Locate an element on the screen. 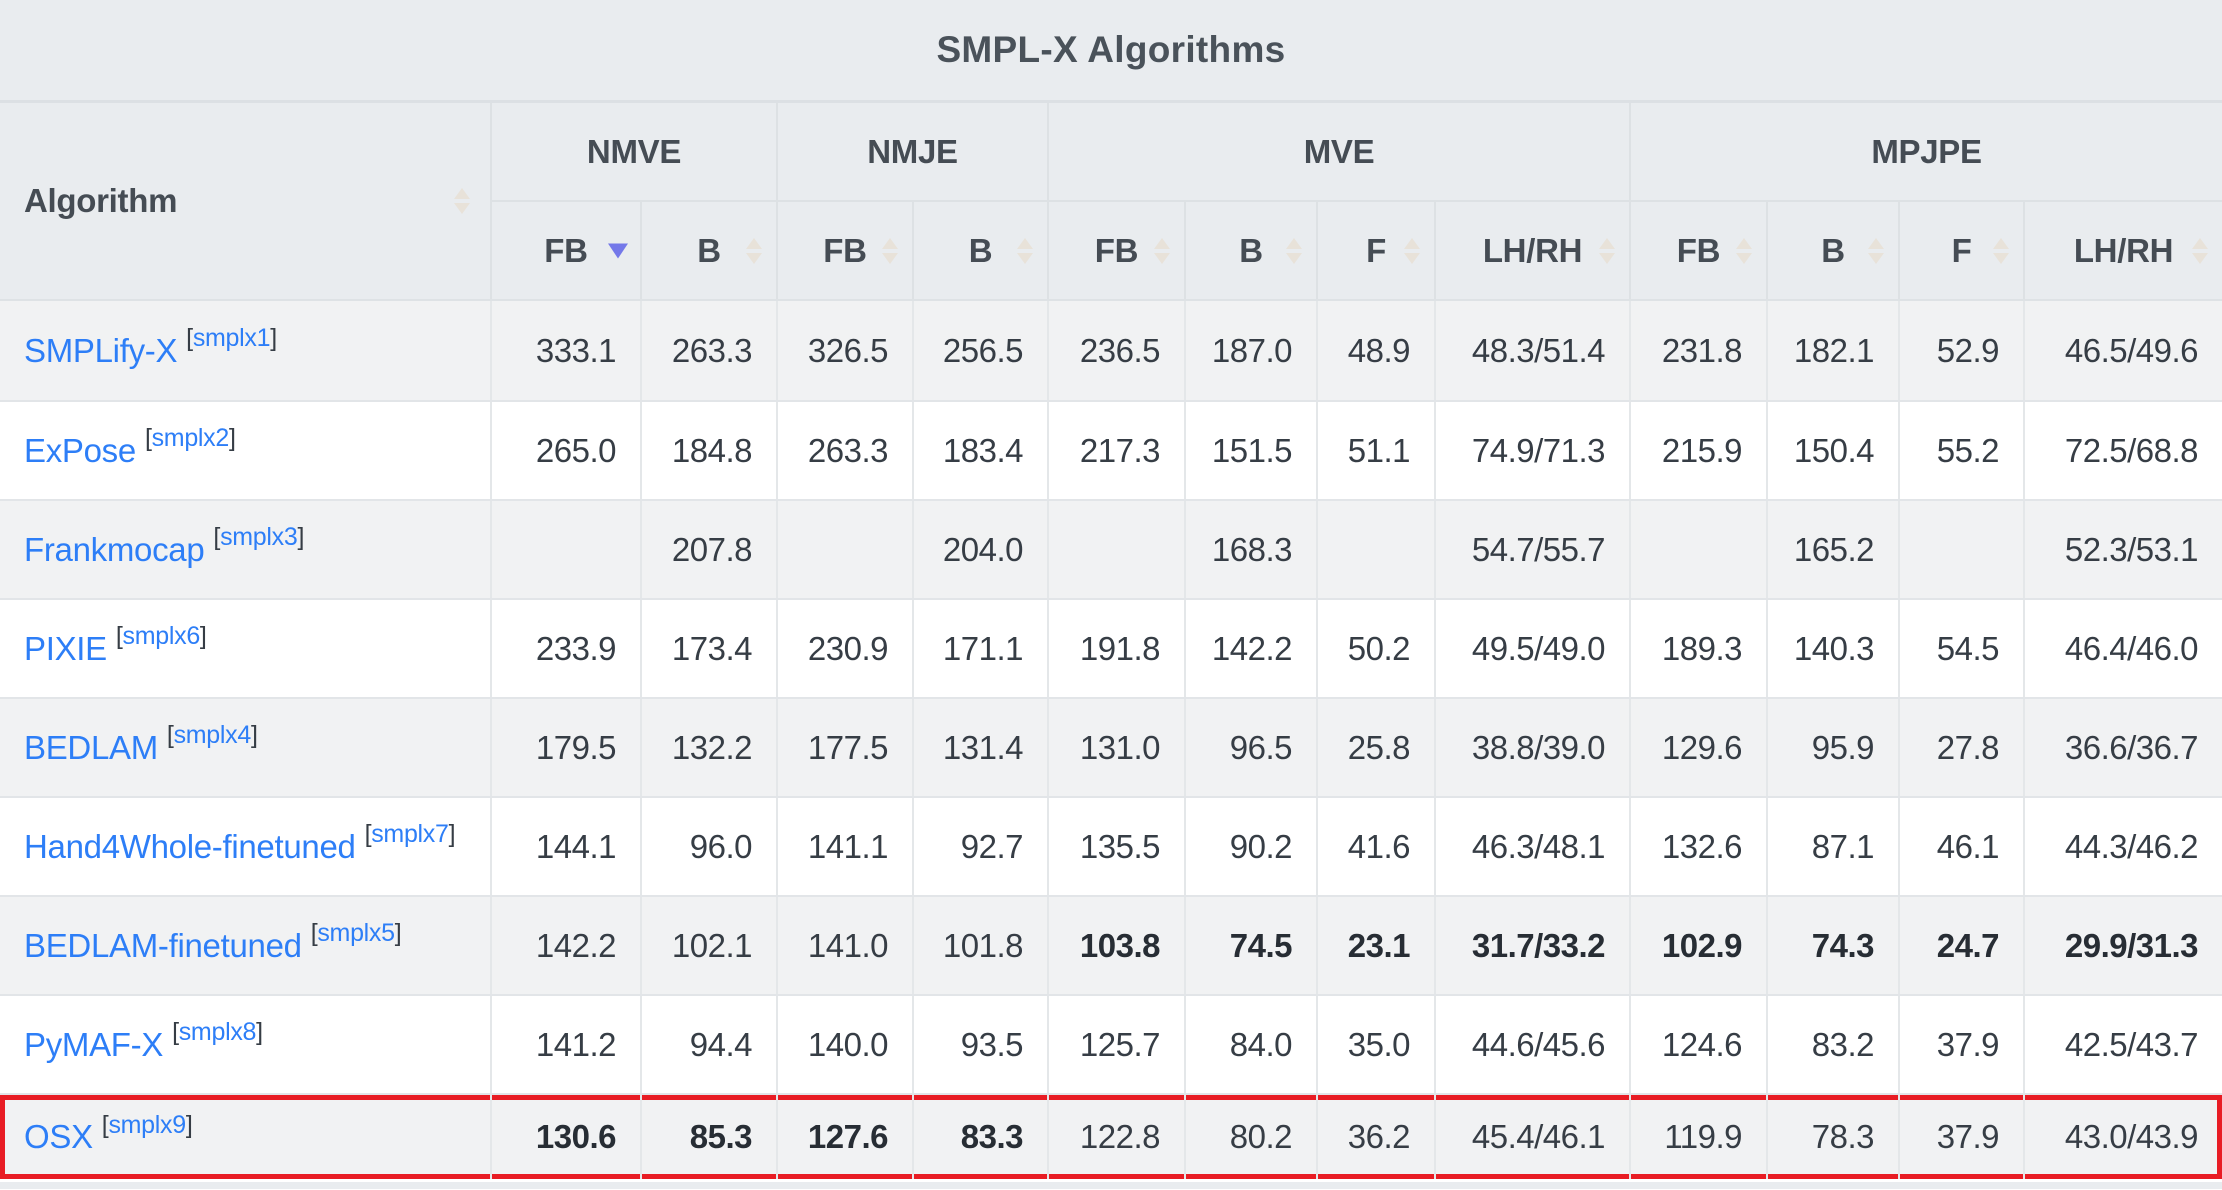 Image resolution: width=2222 pixels, height=1190 pixels. column-header-mpjpe-b: B is located at coordinates (1832, 250).